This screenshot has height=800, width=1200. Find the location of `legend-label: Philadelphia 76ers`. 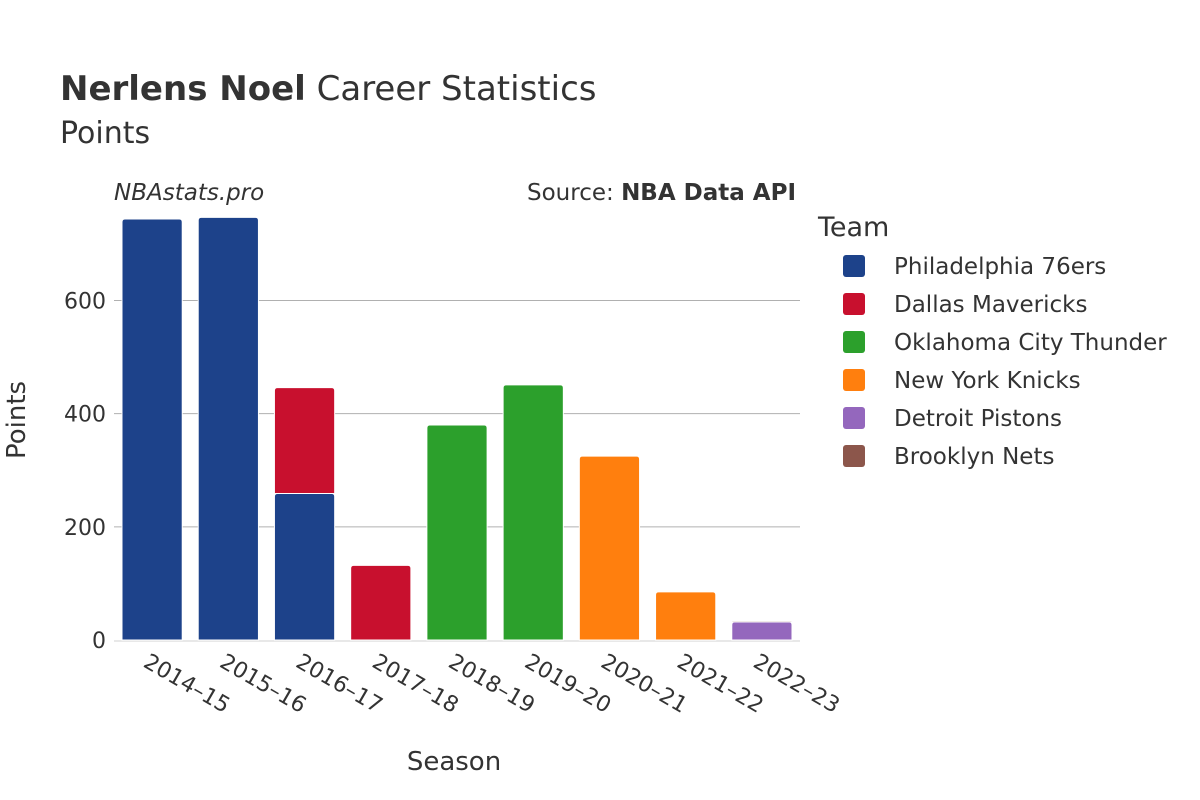

legend-label: Philadelphia 76ers is located at coordinates (1000, 267).